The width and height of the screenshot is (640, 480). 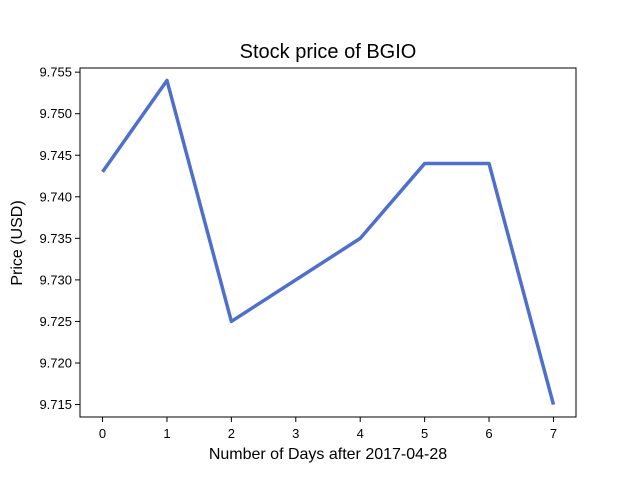 I want to click on x-tick-label: 5, so click(x=424, y=433).